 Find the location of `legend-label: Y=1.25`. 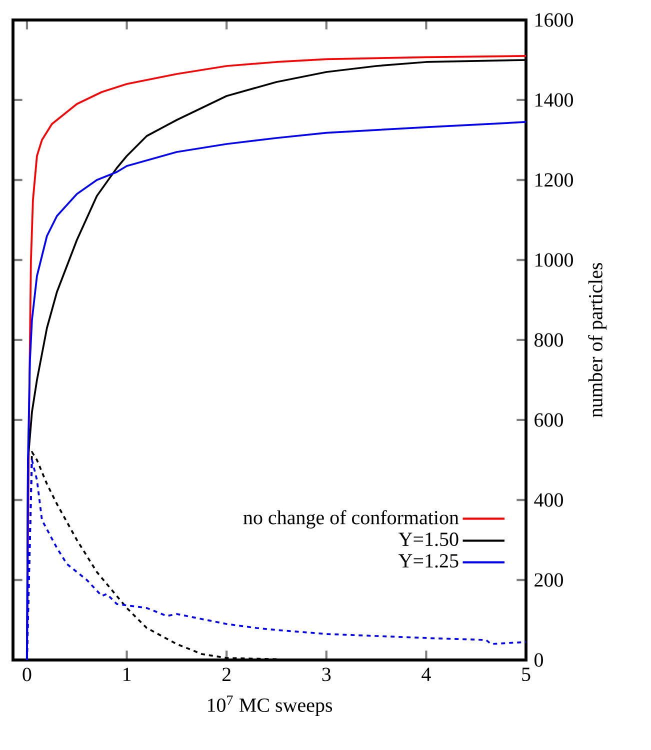

legend-label: Y=1.25 is located at coordinates (428, 561).